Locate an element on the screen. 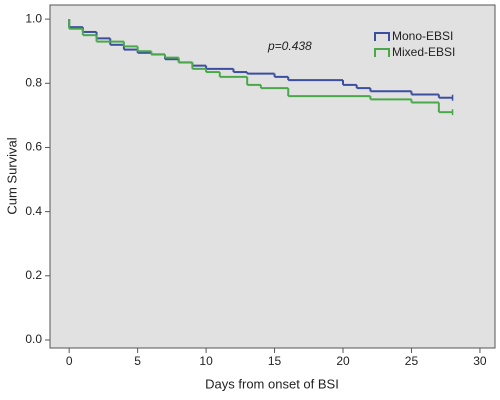 This screenshot has width=500, height=400. y-tick-label: 0.4 is located at coordinates (33, 211).